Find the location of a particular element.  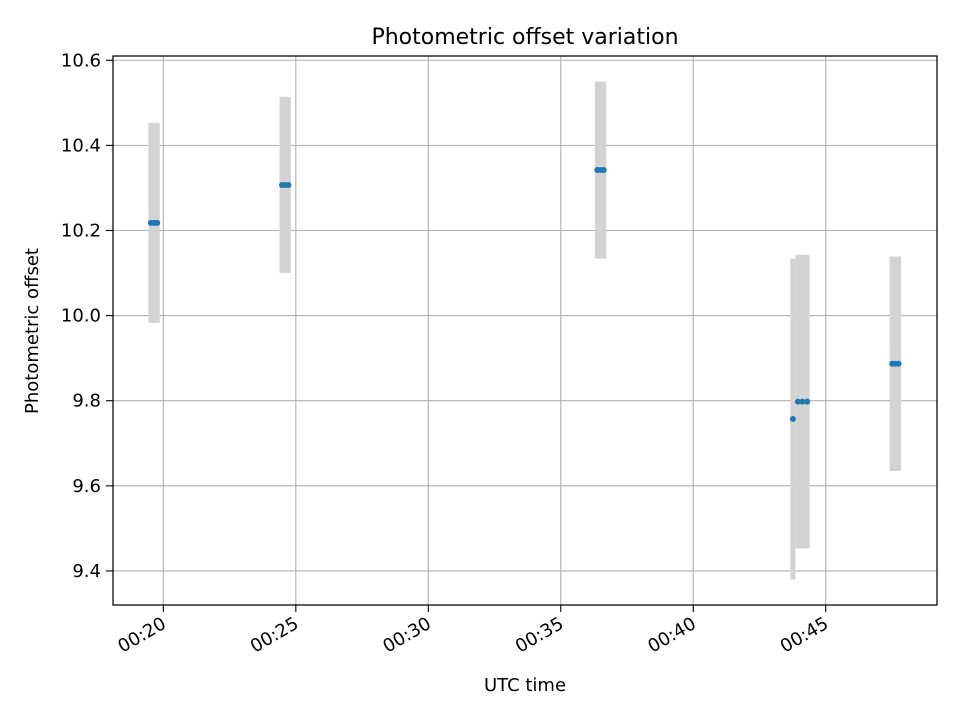

y-tick-label: 10.0 is located at coordinates (81, 316).